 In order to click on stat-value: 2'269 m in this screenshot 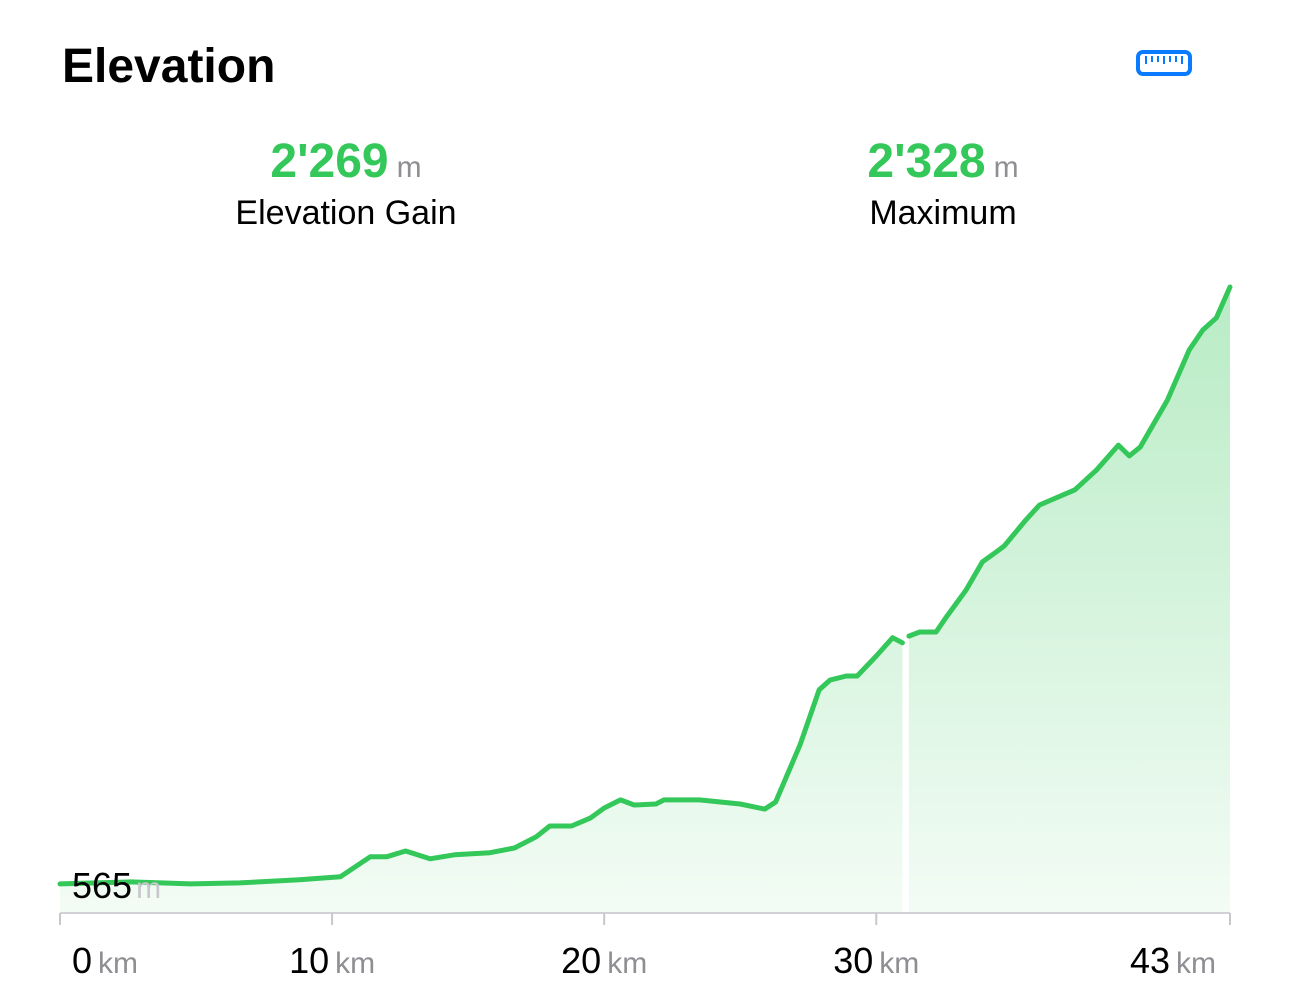, I will do `click(345, 161)`.